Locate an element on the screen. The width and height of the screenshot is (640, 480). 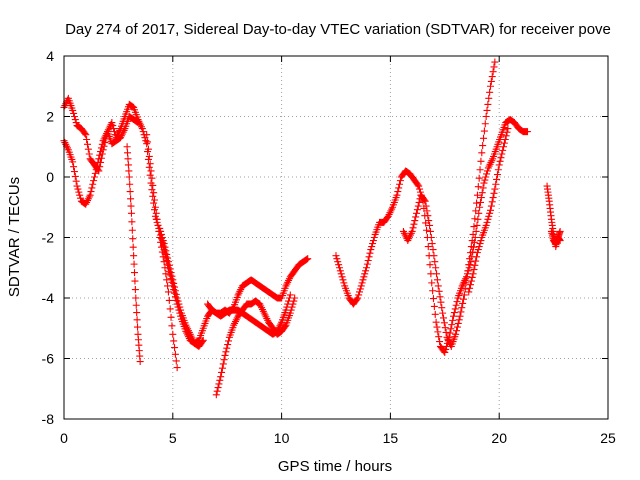
y-tick-label: 2 is located at coordinates (50, 117).